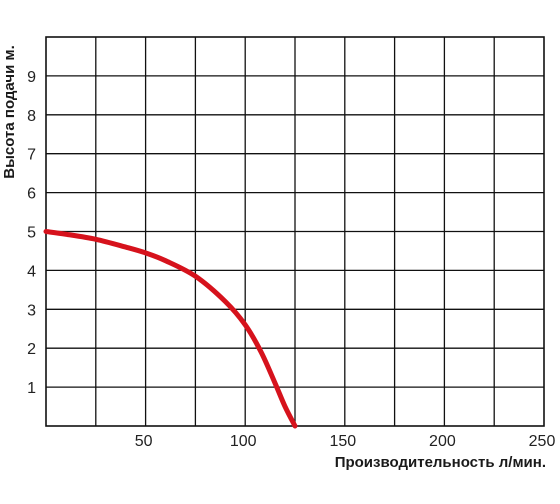 The height and width of the screenshot is (504, 560). What do you see at coordinates (144, 441) in the screenshot?
I see `x-tick-label: 50` at bounding box center [144, 441].